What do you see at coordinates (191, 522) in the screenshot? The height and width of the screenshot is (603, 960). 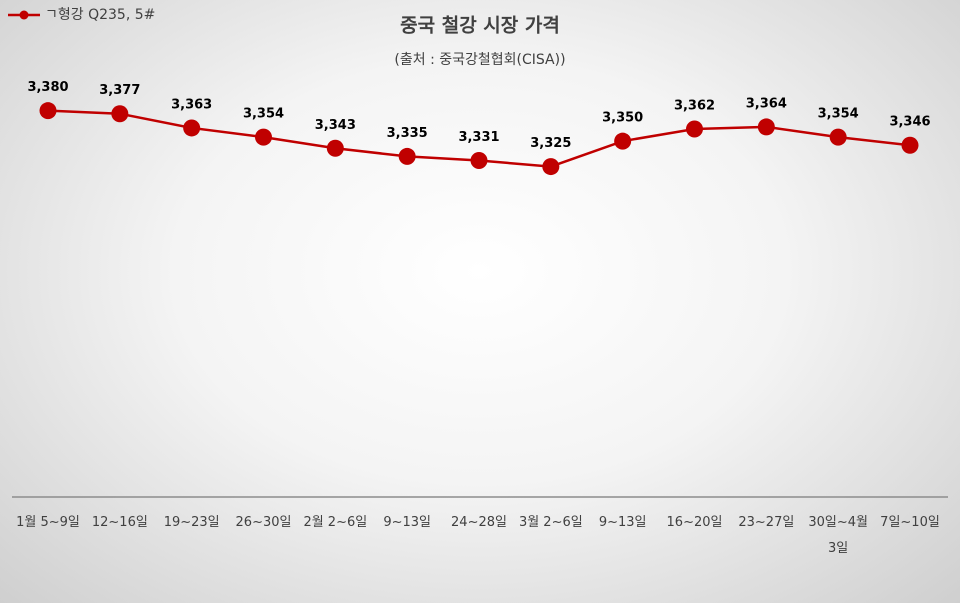 I see `x-tick-label: 19~23일` at bounding box center [191, 522].